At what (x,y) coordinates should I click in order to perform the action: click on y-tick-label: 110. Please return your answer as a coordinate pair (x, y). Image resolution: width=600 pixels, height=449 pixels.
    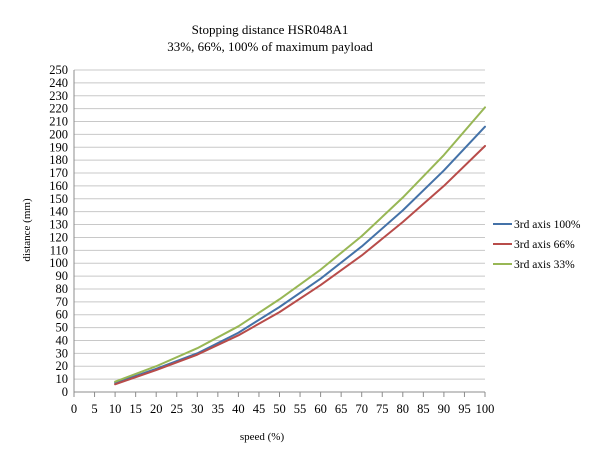
    Looking at the image, I should click on (59, 250).